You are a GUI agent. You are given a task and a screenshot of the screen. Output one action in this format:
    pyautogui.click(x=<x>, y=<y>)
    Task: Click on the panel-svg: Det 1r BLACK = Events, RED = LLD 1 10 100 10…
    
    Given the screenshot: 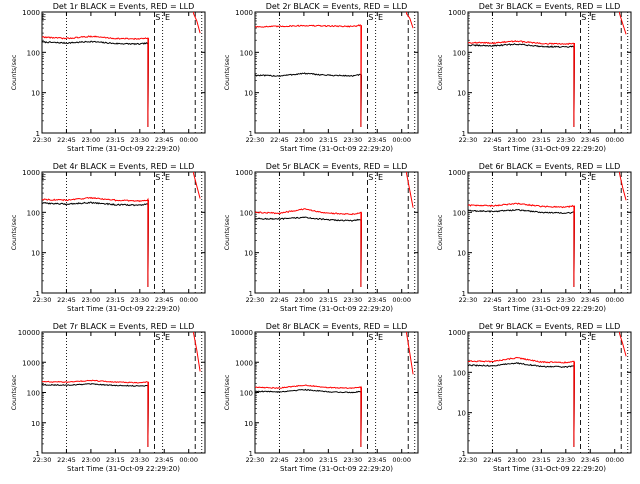 What is the action you would take?
    pyautogui.click(x=108, y=77)
    